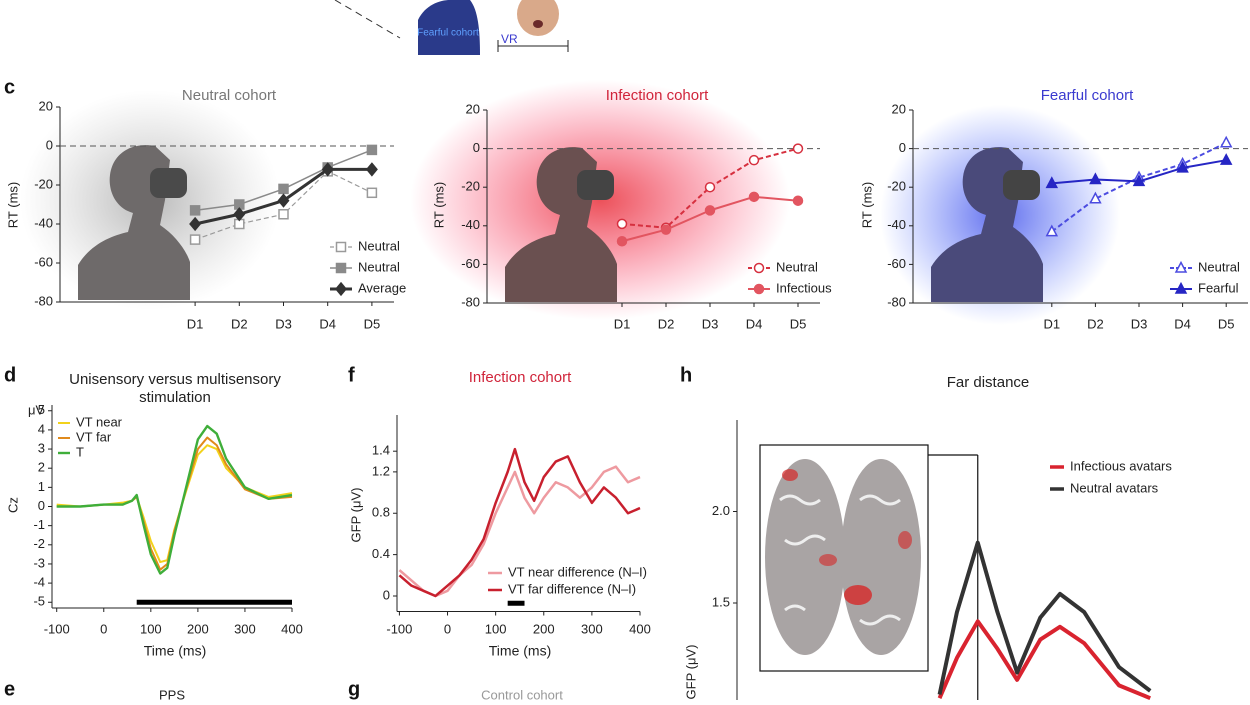  Describe the element at coordinates (640, 628) in the screenshot. I see `x-tick-label: 400` at that location.